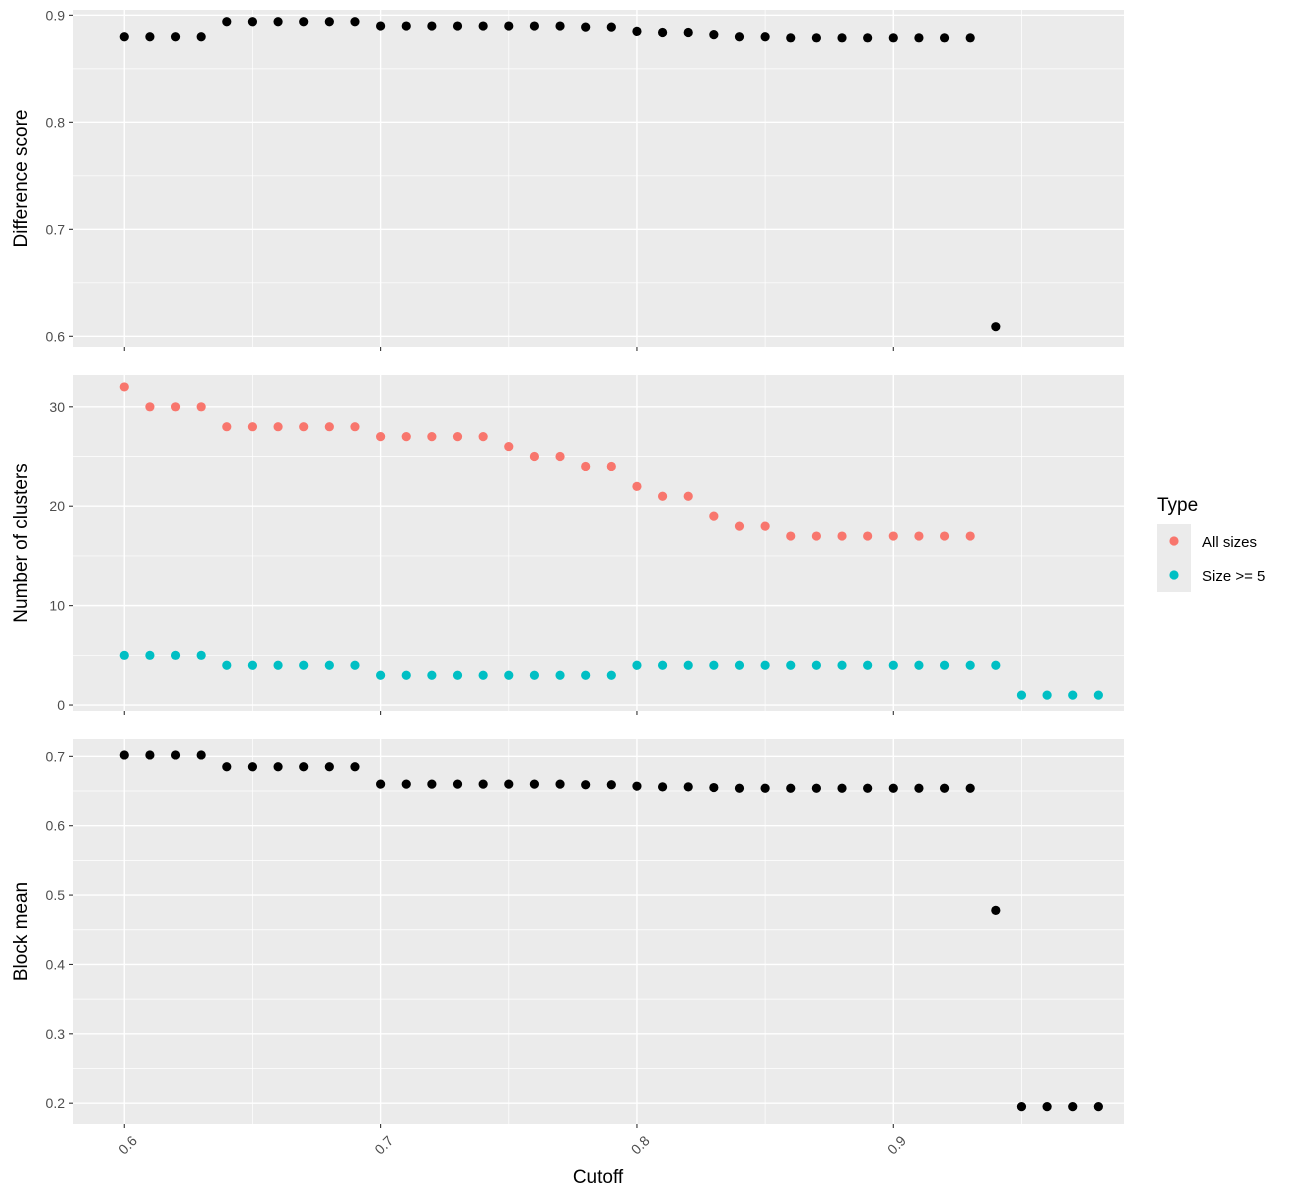 This screenshot has width=1300, height=1200. What do you see at coordinates (640, 1144) in the screenshot?
I see `x-tick-label: 0.8` at bounding box center [640, 1144].